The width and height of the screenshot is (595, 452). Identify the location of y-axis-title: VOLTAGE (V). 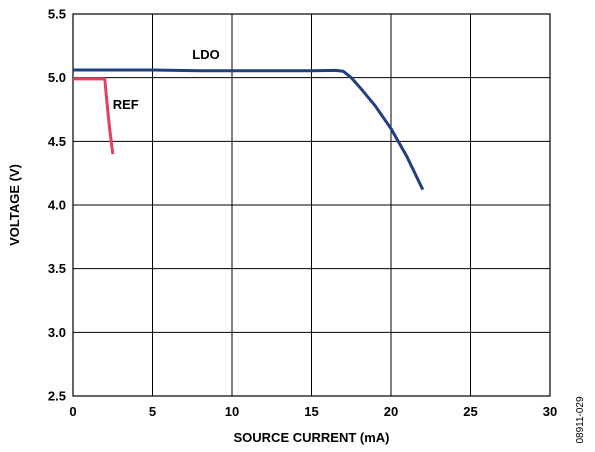
(14, 205).